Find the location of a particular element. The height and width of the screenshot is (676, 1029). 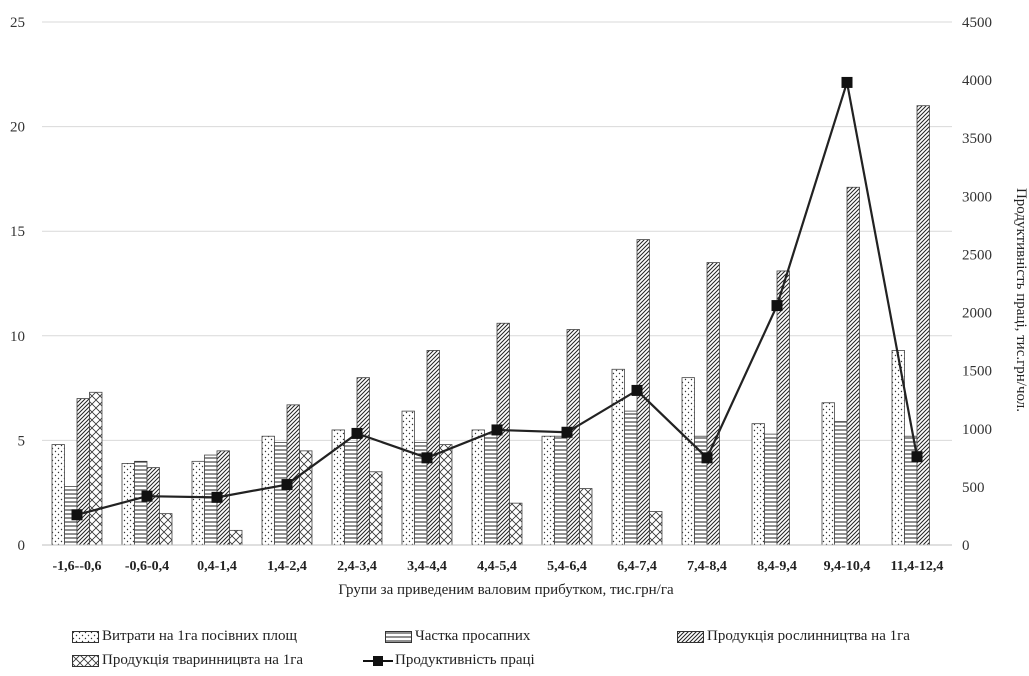

legend-item-costs: Витрати на 1га посівних площ is located at coordinates (184, 636).